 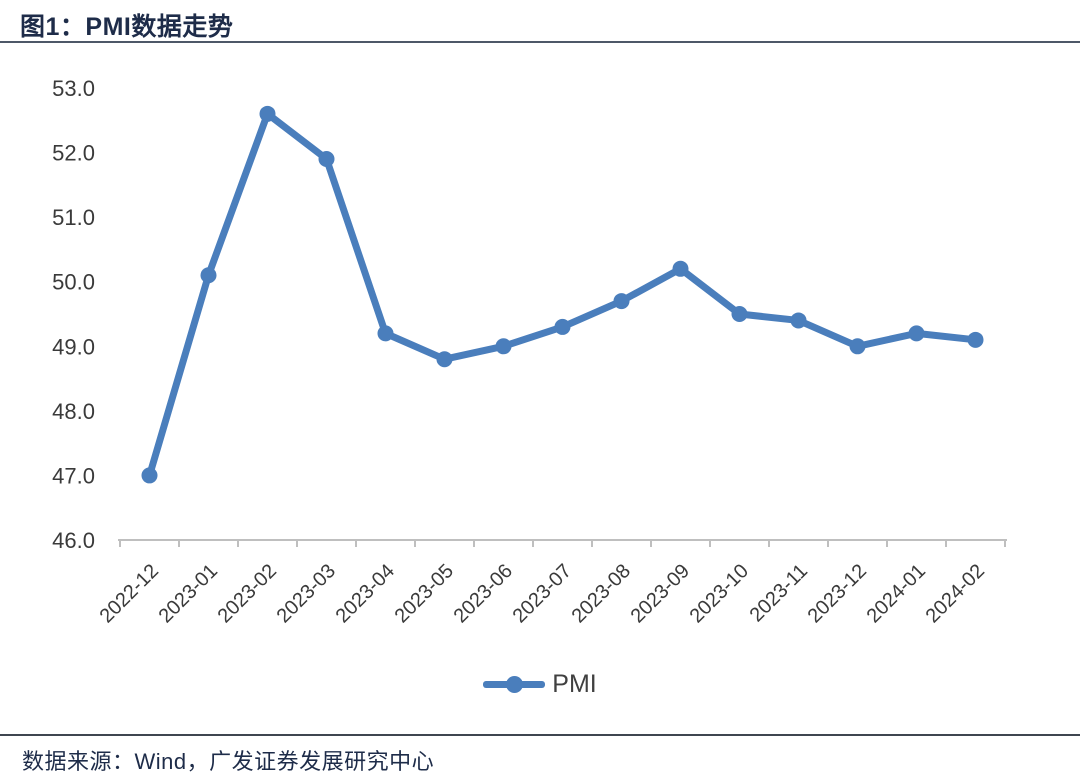 What do you see at coordinates (73, 475) in the screenshot?
I see `y-axis-tick-label: 47.0` at bounding box center [73, 475].